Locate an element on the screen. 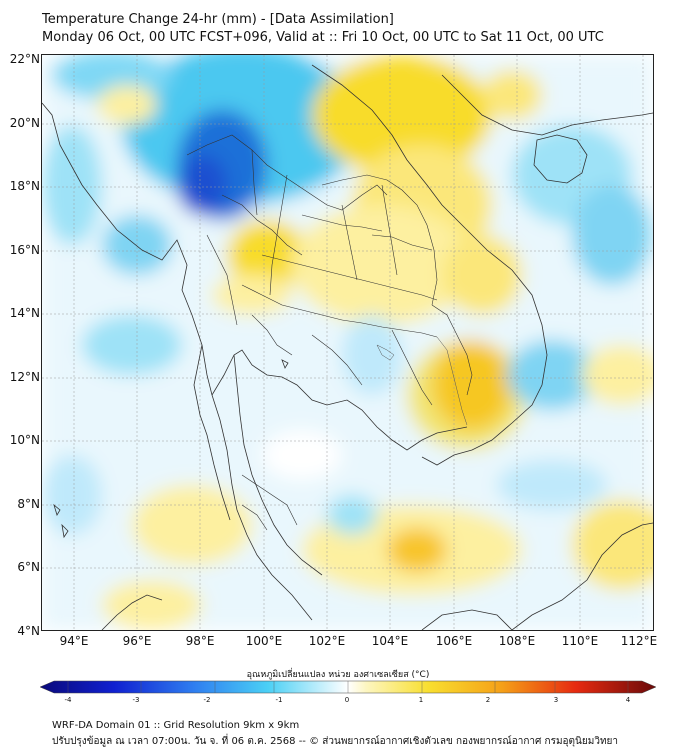 The width and height of the screenshot is (676, 756). lon-label-102e: 102°E is located at coordinates (327, 641).